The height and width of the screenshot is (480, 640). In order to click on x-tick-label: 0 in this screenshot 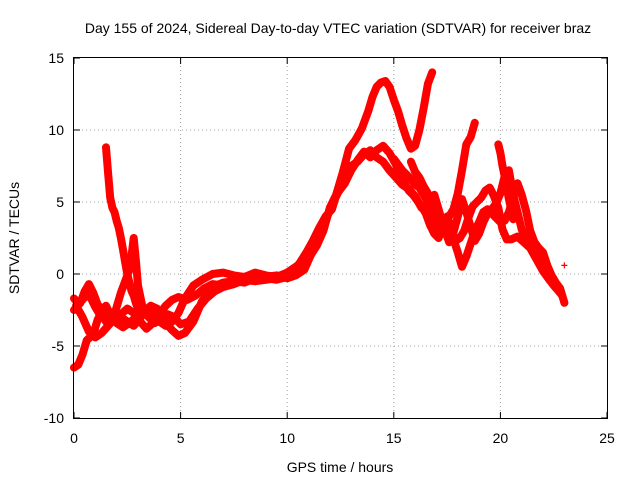, I will do `click(74, 438)`.